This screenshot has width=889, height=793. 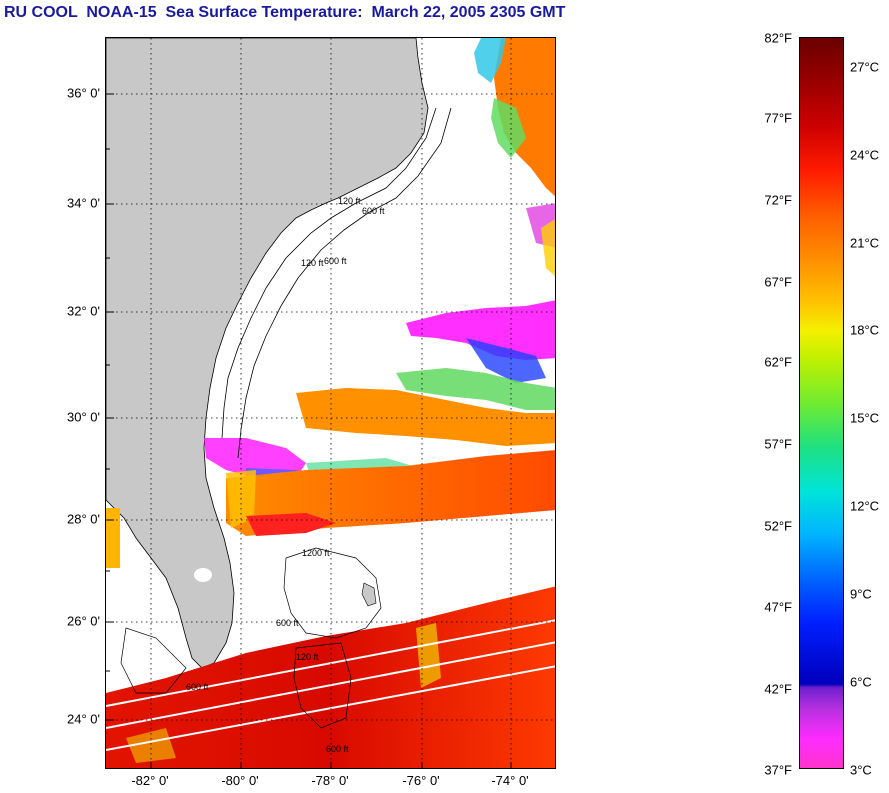 What do you see at coordinates (369, 594) in the screenshot?
I see `land-bahamas-small` at bounding box center [369, 594].